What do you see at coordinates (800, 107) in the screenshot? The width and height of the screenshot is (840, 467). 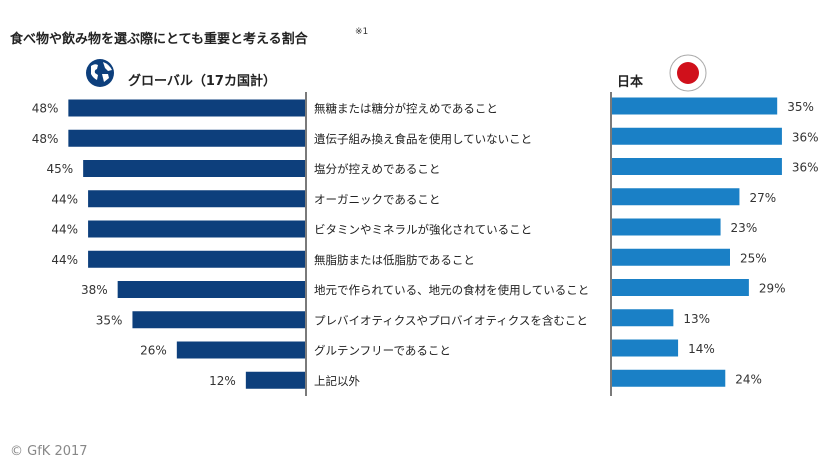 I see `japan-value-label: 35%` at bounding box center [800, 107].